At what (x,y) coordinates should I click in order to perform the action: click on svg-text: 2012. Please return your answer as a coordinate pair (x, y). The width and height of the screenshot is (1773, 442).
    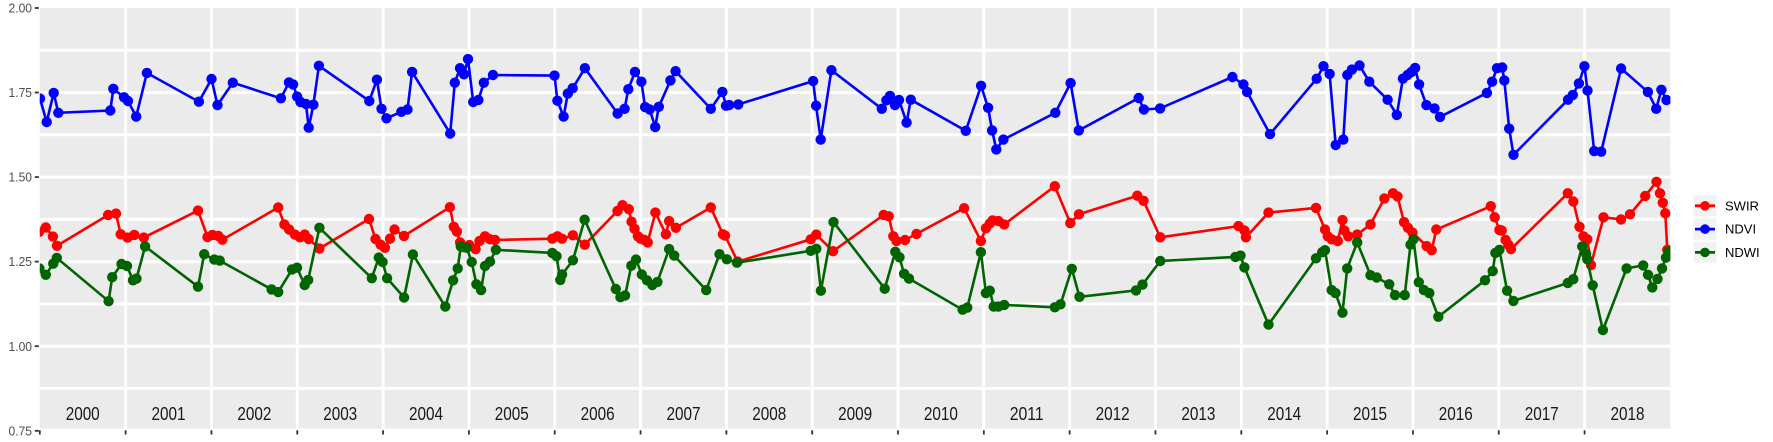
    Looking at the image, I should click on (1113, 414).